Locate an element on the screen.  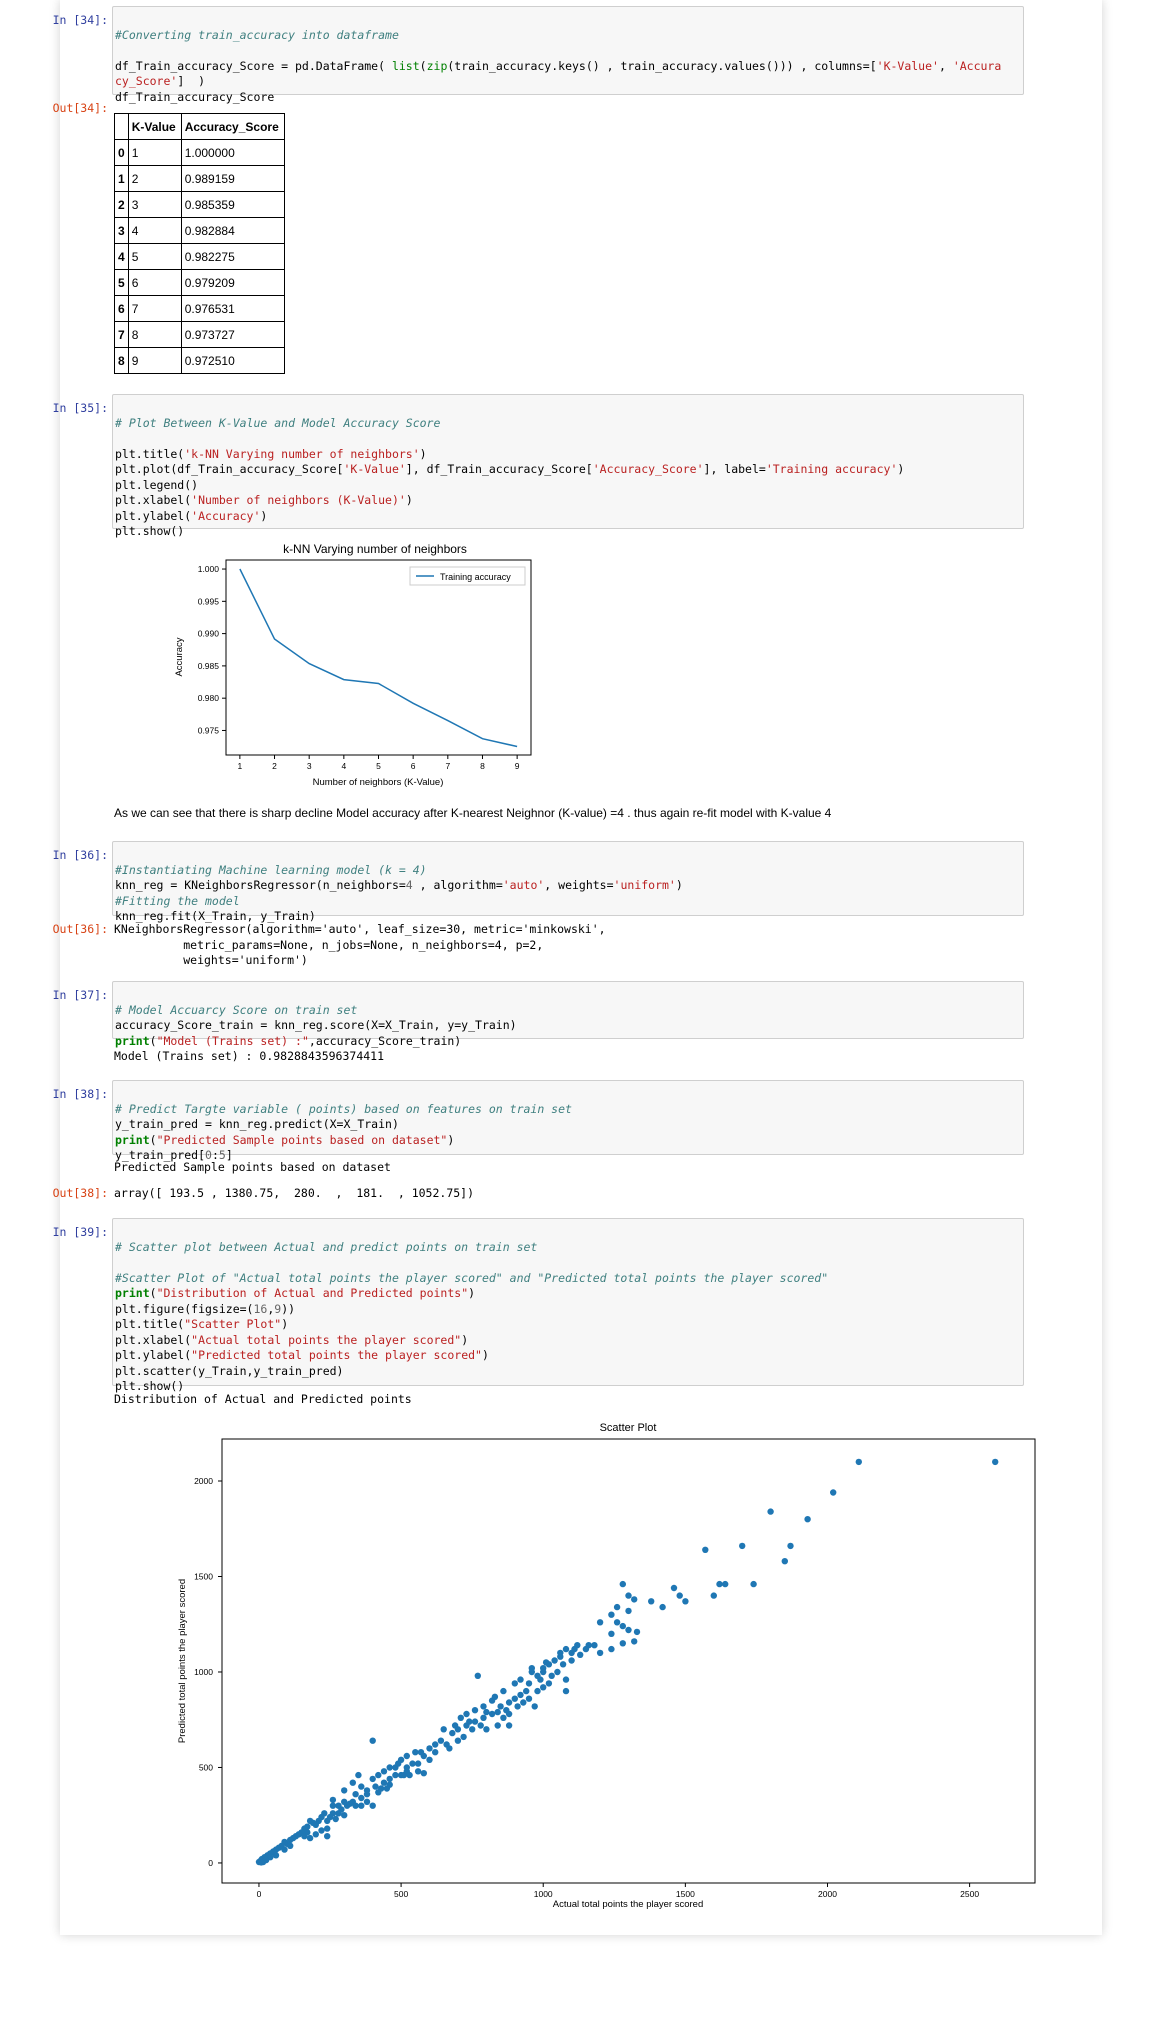
cell34-in-prompt: In [34]: is located at coordinates (80, 20).